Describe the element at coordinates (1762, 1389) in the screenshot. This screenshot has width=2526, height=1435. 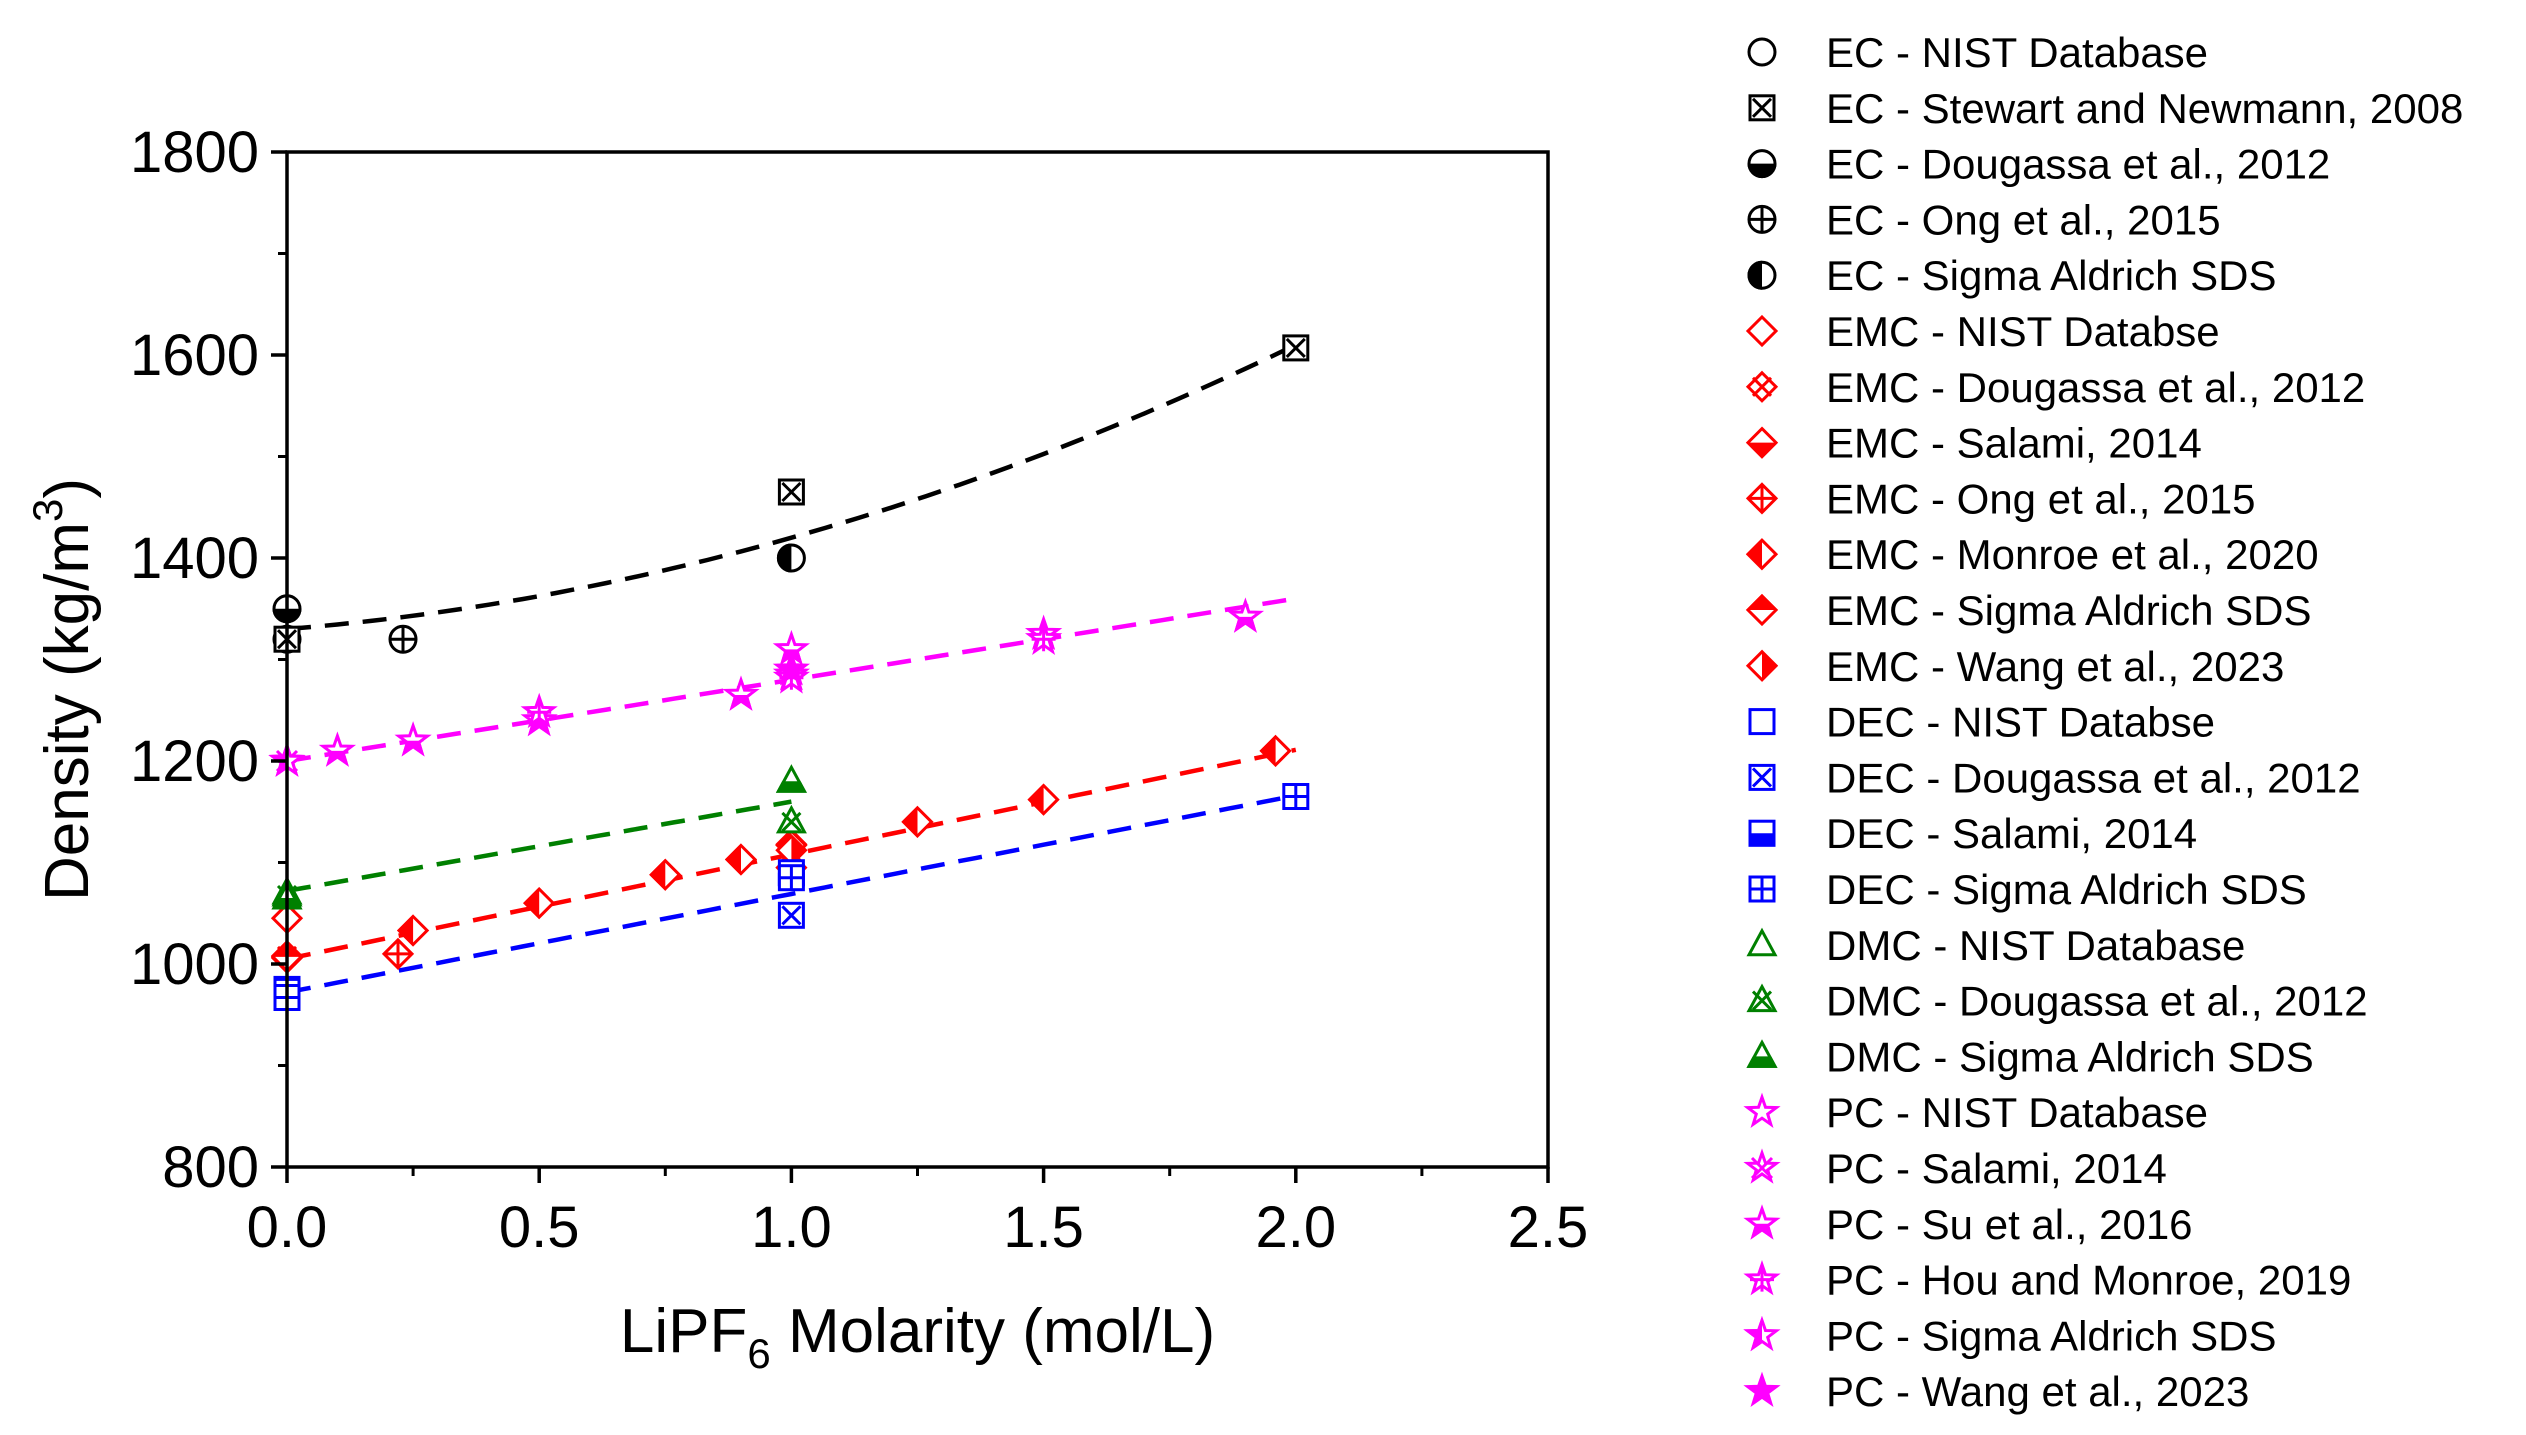
I see `legend-marker-pc-wang-et-al-2023` at that location.